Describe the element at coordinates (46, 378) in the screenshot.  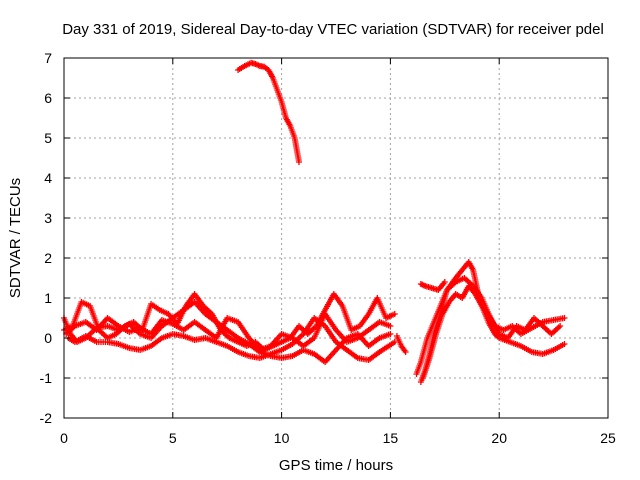
I see `y-tick-label: -1` at that location.